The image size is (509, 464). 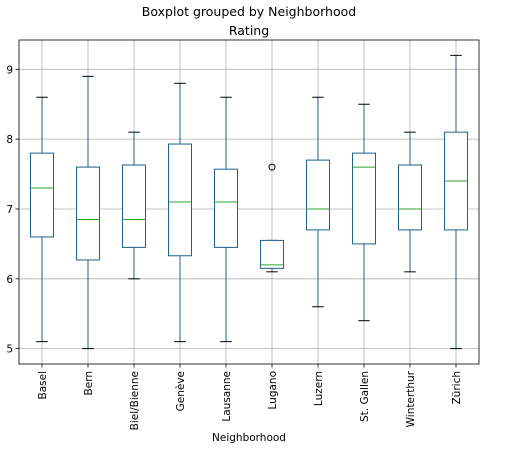 I want to click on y-tick-label: 6, so click(x=9, y=280).